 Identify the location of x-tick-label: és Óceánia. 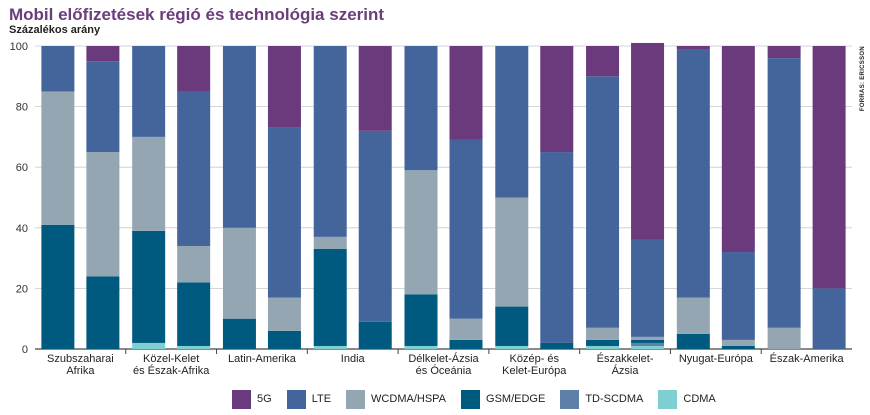
(444, 370).